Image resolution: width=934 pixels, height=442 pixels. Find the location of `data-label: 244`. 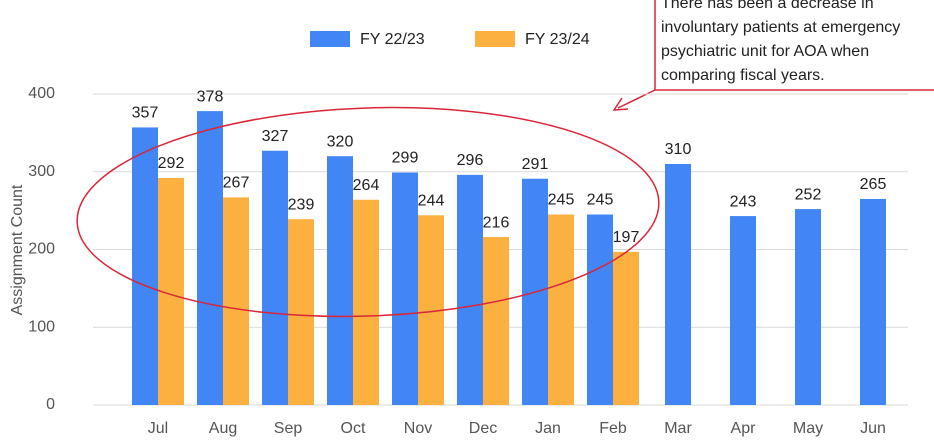

data-label: 244 is located at coordinates (431, 201).